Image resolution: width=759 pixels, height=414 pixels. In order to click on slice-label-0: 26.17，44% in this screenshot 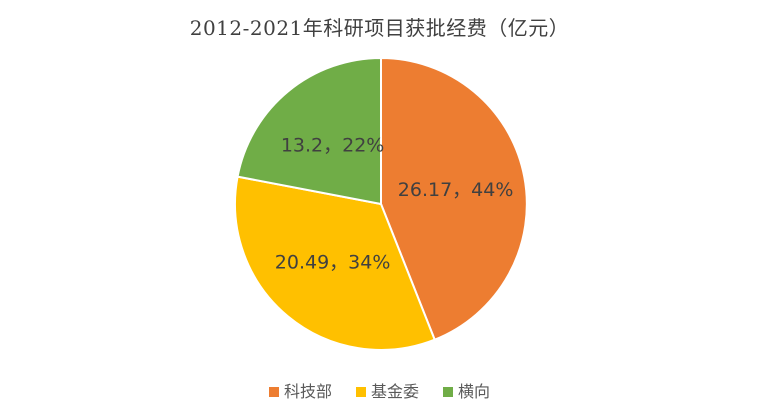, I will do `click(456, 190)`.